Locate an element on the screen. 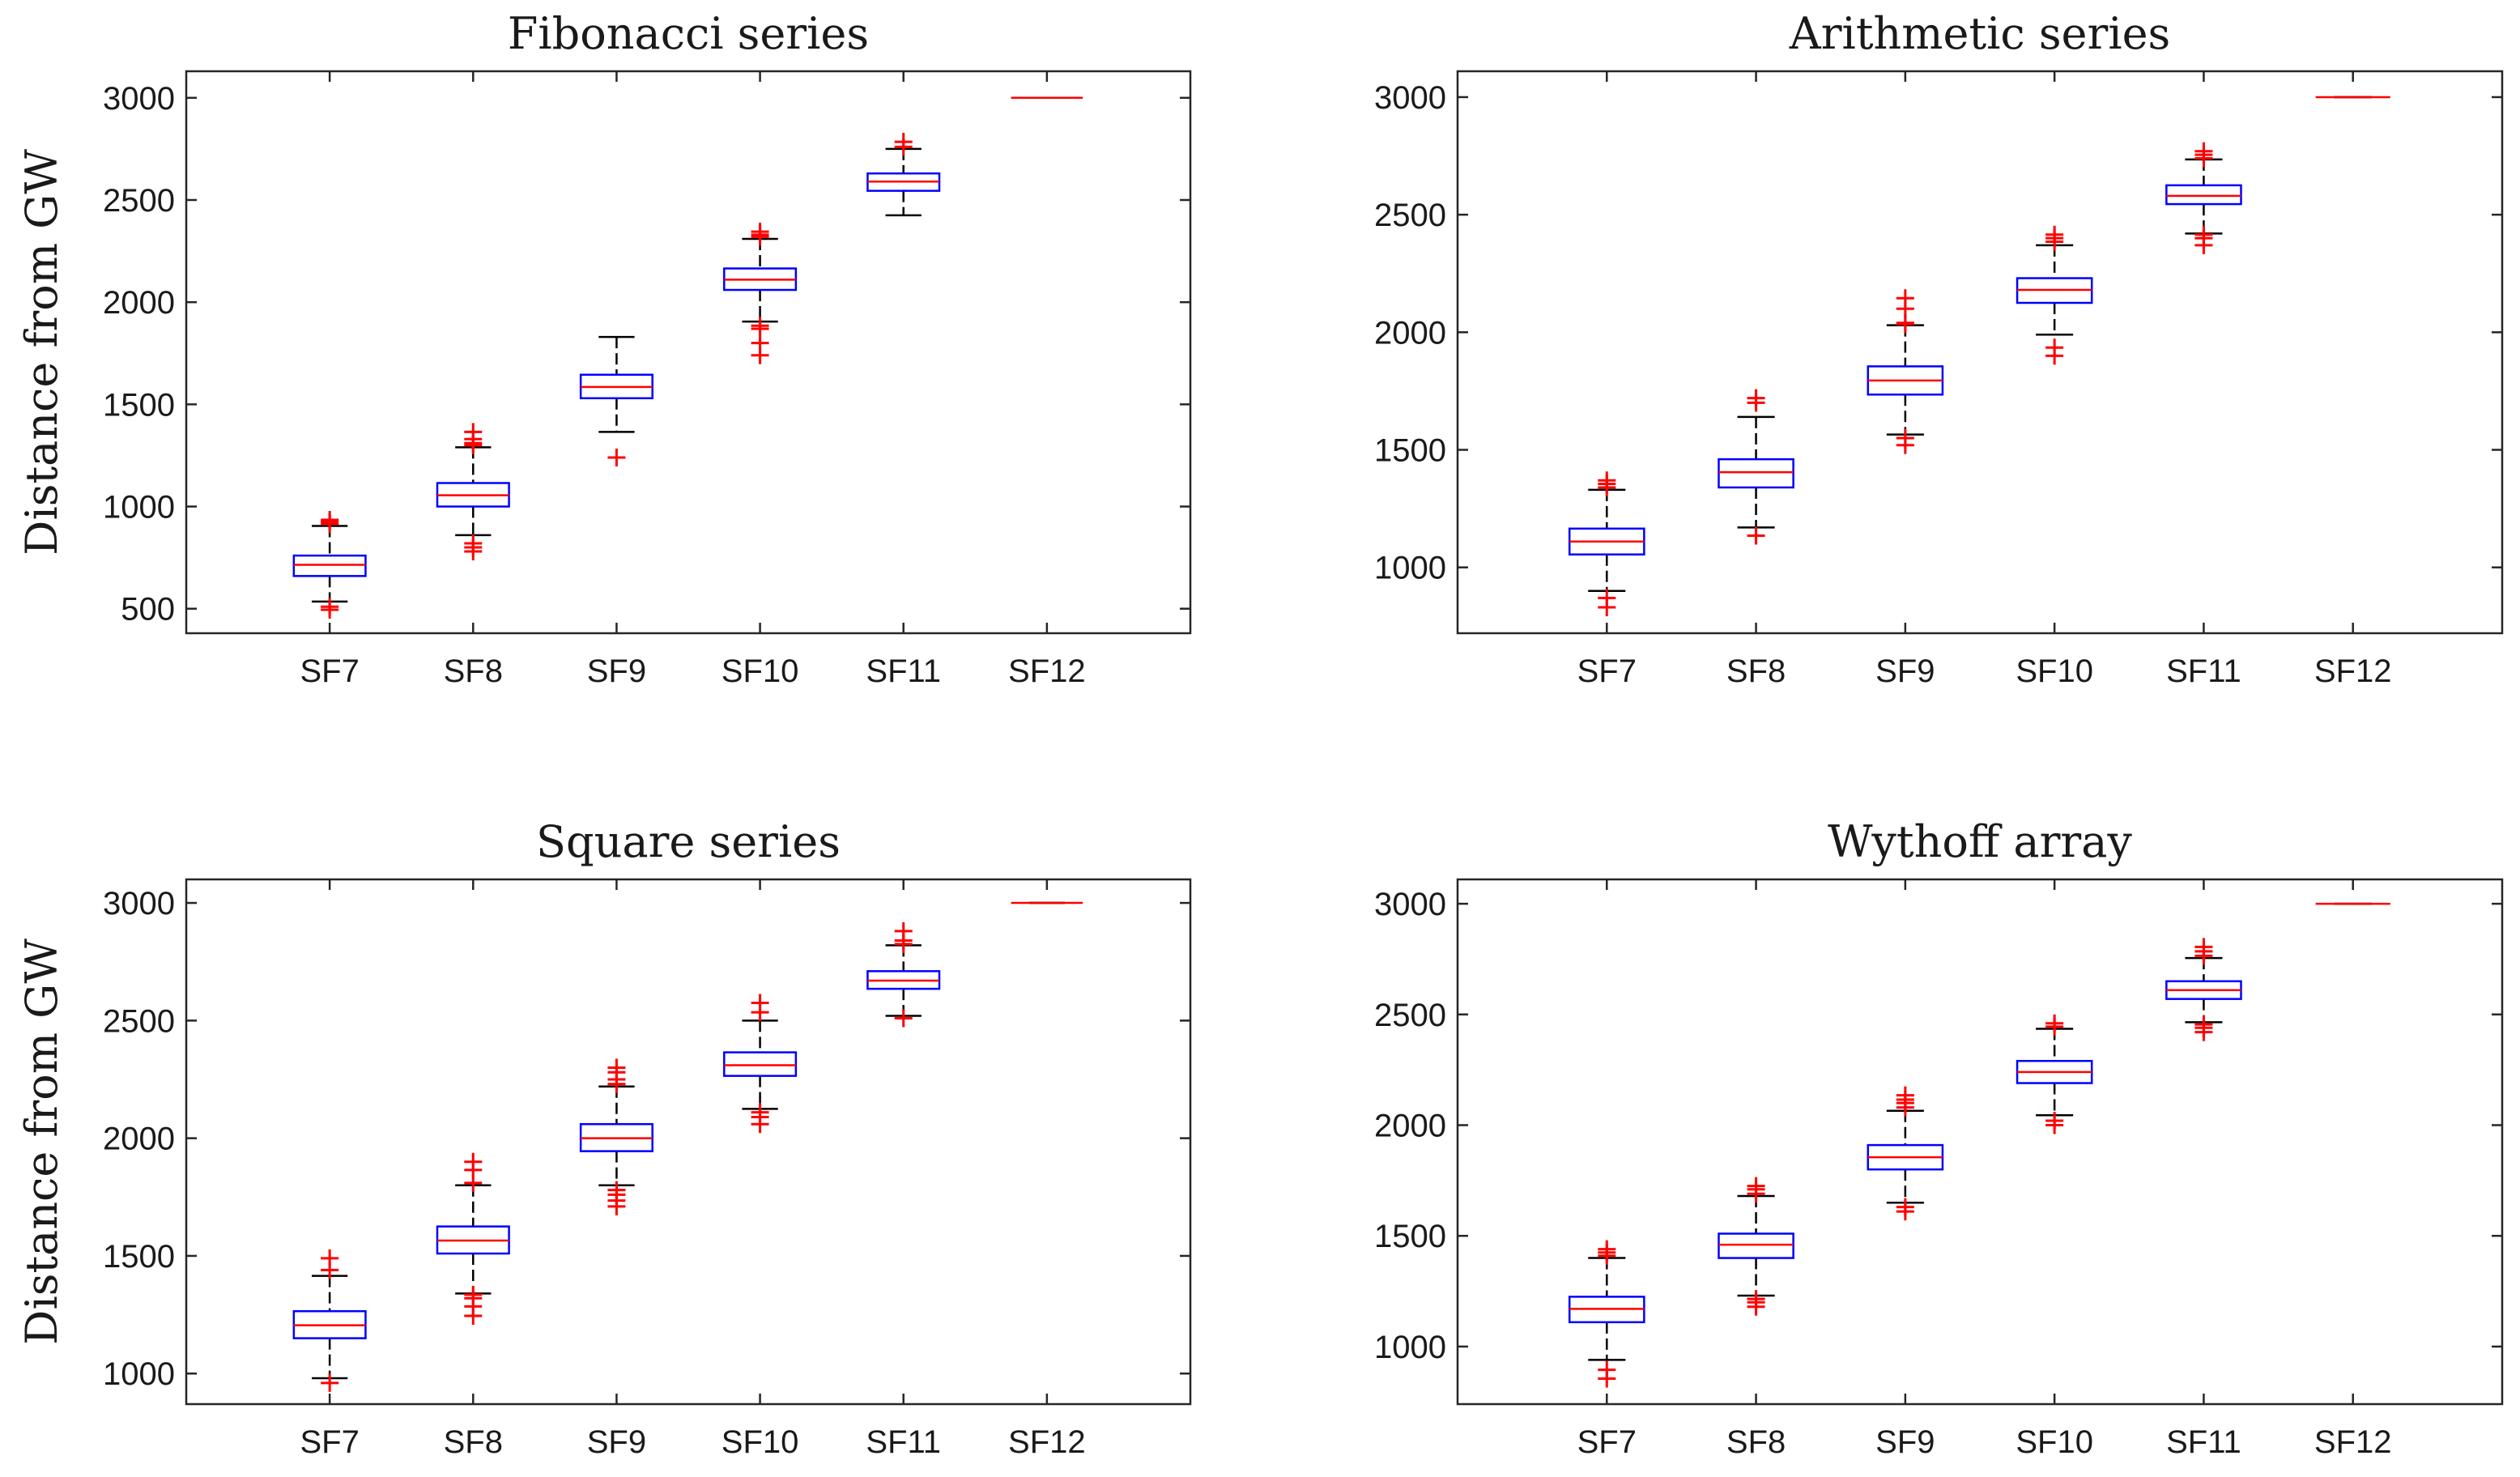 This screenshot has width=2520, height=1477. chart-title: Wythoff array is located at coordinates (1980, 841).